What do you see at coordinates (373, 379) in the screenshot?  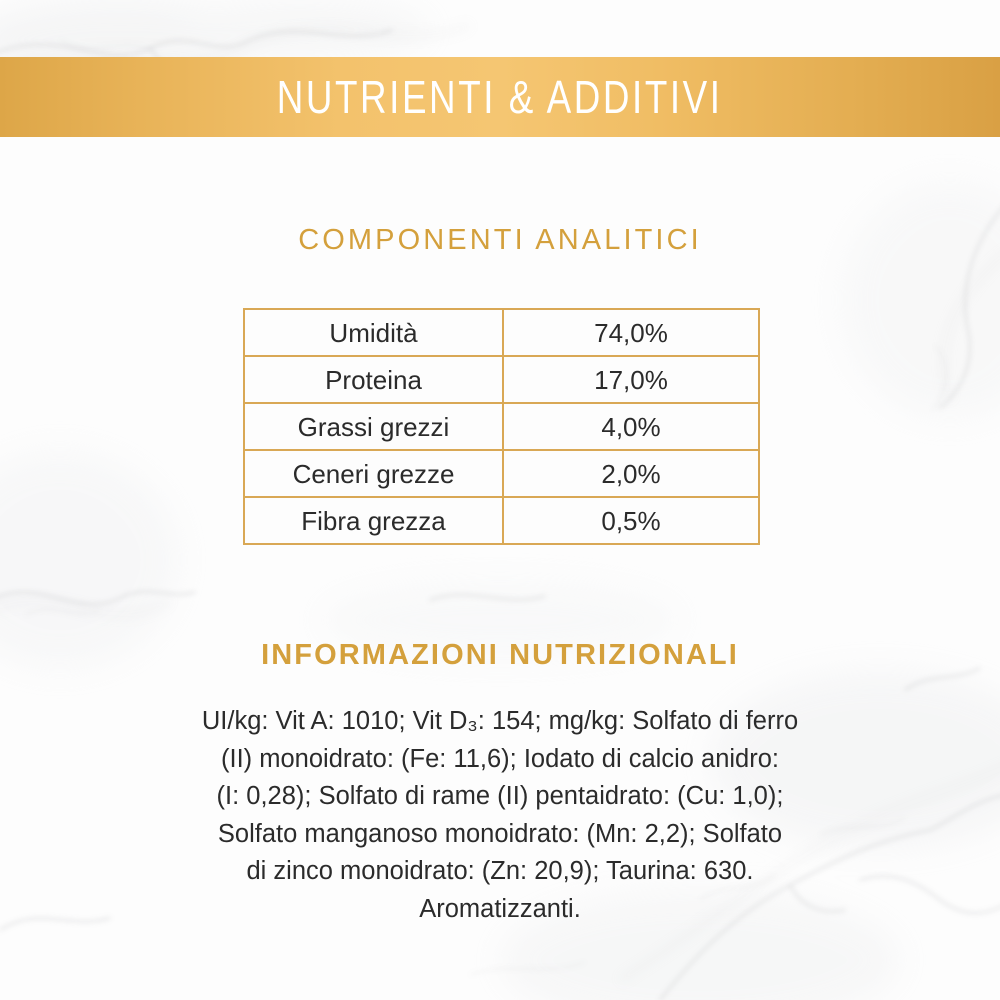 I see `table-cell-component-name: Proteina` at bounding box center [373, 379].